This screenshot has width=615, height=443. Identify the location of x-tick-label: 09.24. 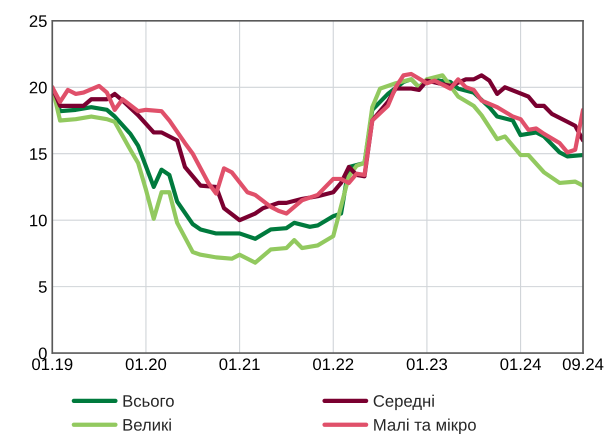
(583, 364).